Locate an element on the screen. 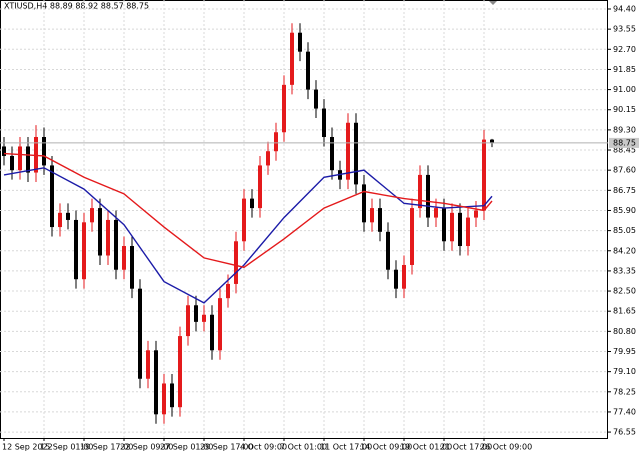 The height and width of the screenshot is (454, 640). x-tick-label: 26 Oct 09:00 is located at coordinates (506, 447).